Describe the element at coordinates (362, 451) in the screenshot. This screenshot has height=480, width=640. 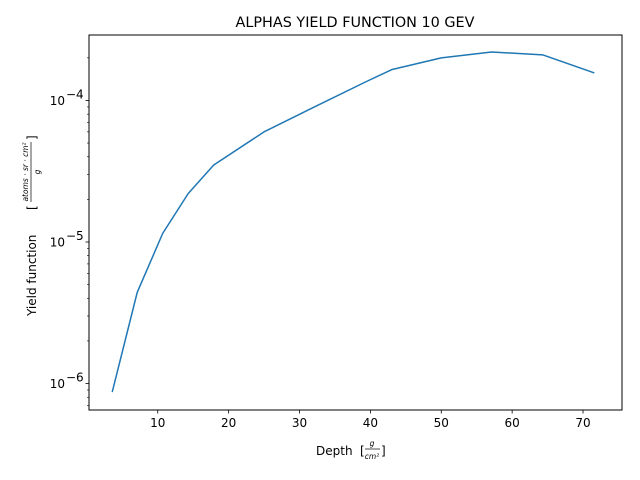
I see `x-axis-label-bracket-left: [` at that location.